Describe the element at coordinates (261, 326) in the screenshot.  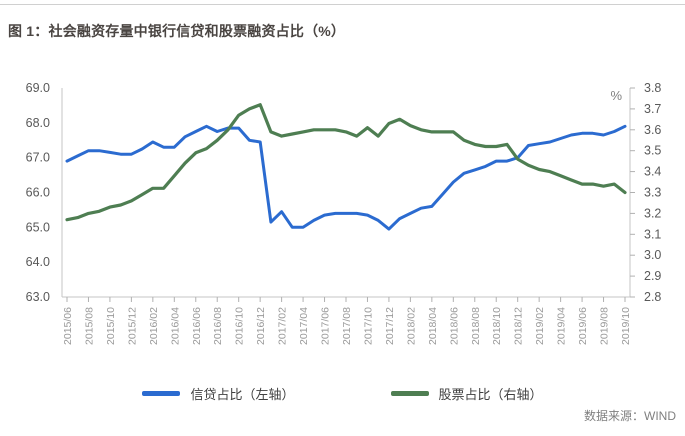
I see `x-axis-tick-label: 2016/12` at that location.